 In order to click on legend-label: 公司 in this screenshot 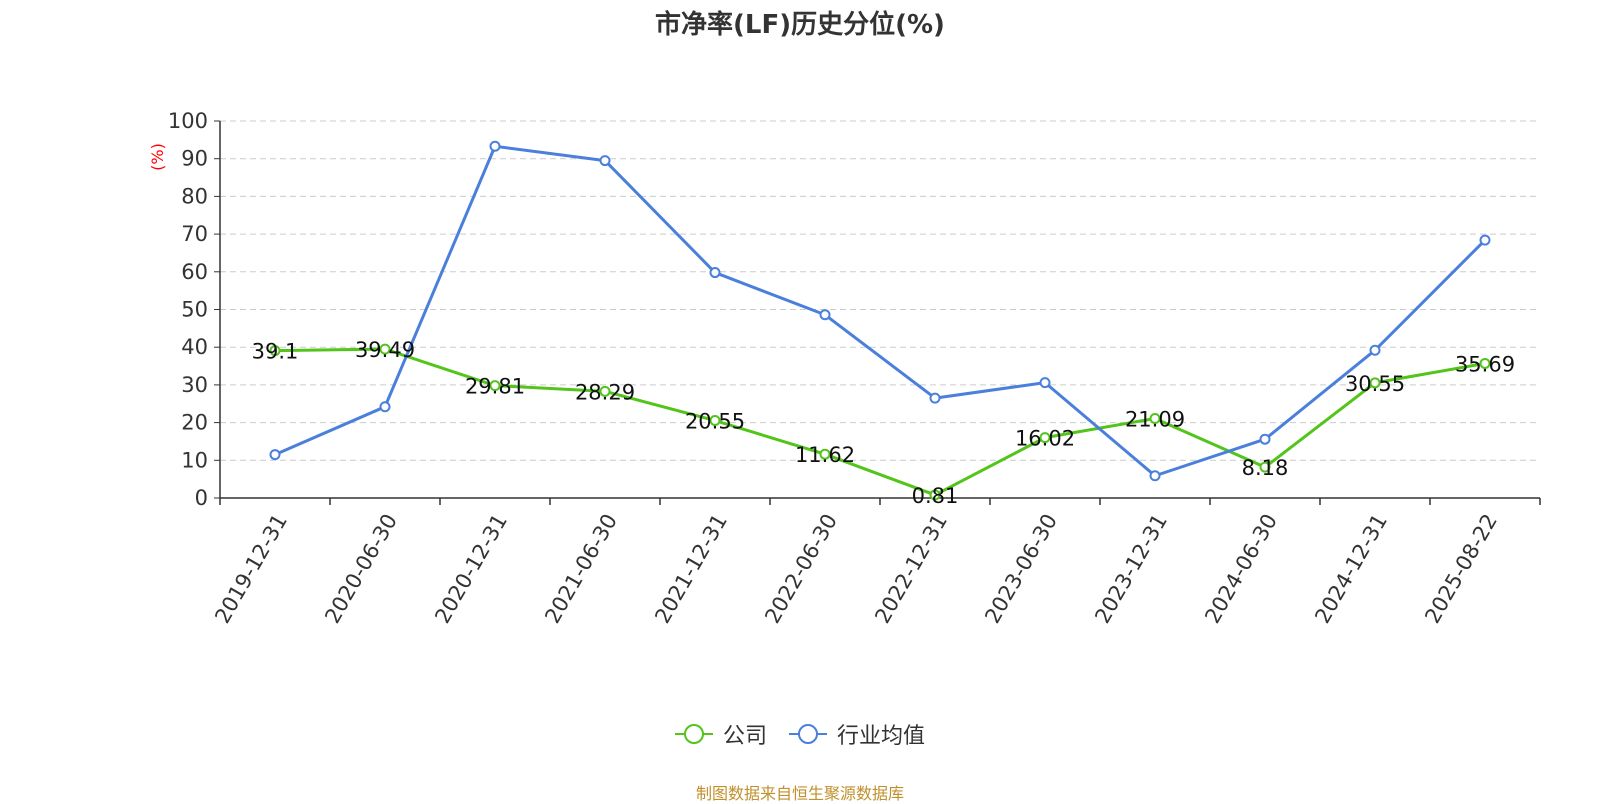, I will do `click(744, 736)`.